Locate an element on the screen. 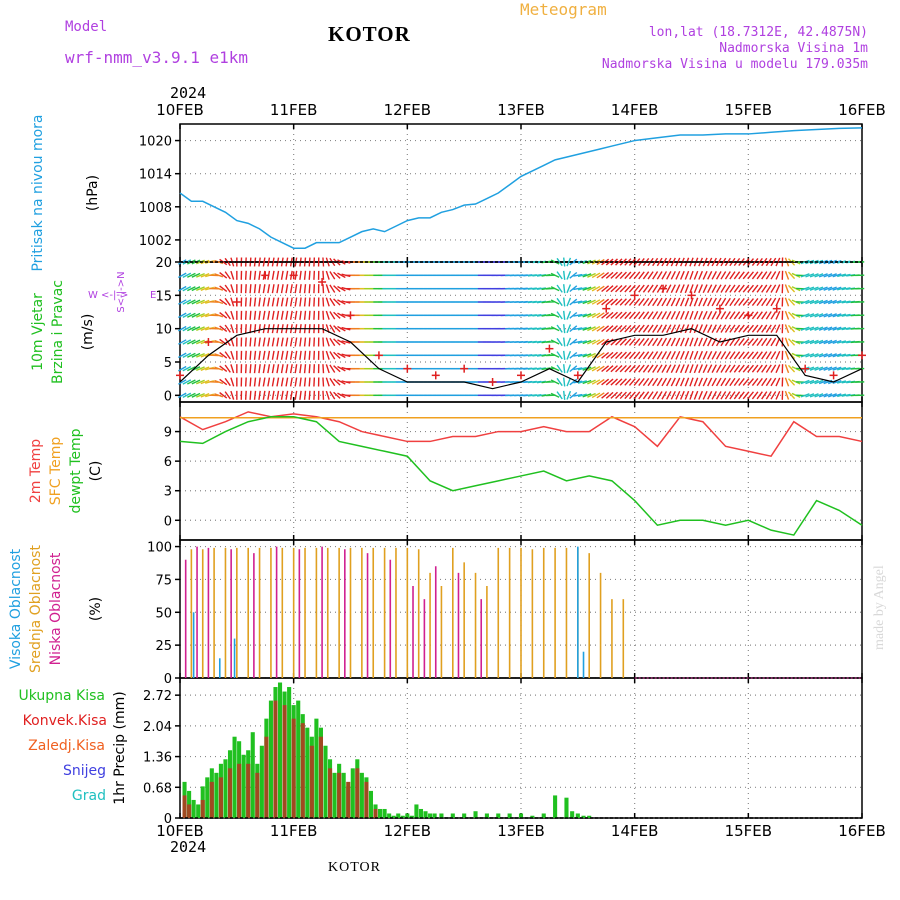 Image resolution: width=900 pixels, height=900 pixels. elevation-label: Nadmorska Visina 1m is located at coordinates (793, 48).